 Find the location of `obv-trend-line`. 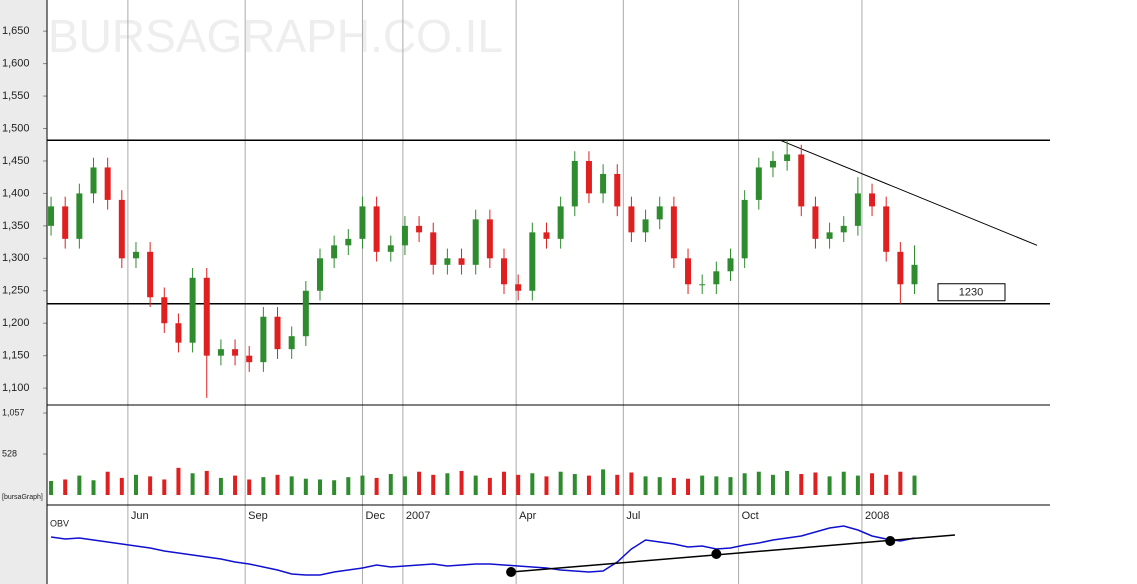

obv-trend-line is located at coordinates (733, 553).